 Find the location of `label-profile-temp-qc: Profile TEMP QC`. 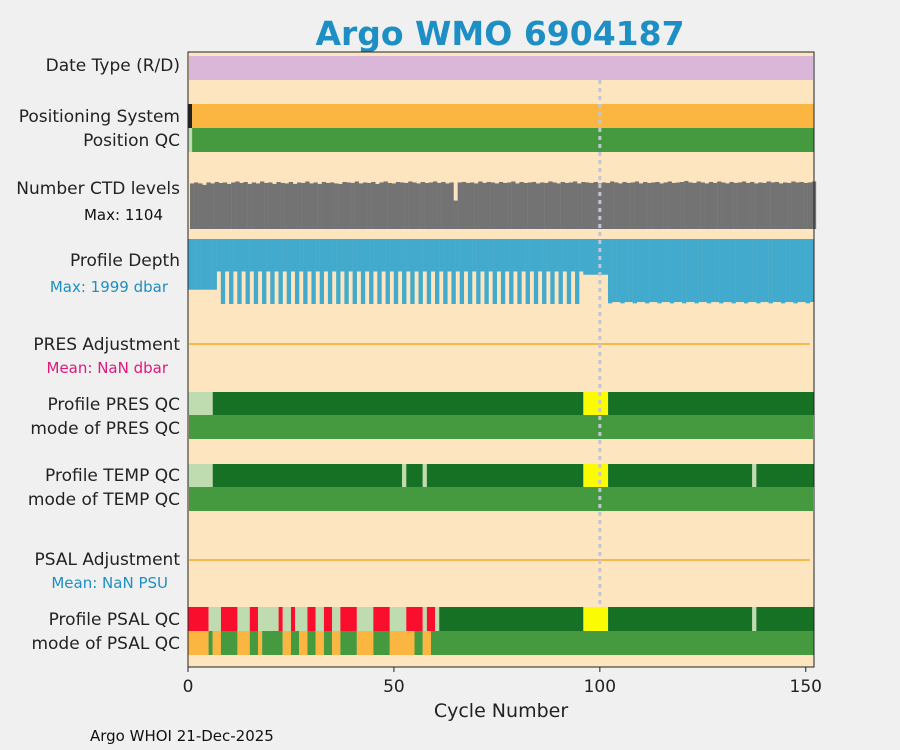

label-profile-temp-qc: Profile TEMP QC is located at coordinates (112, 476).